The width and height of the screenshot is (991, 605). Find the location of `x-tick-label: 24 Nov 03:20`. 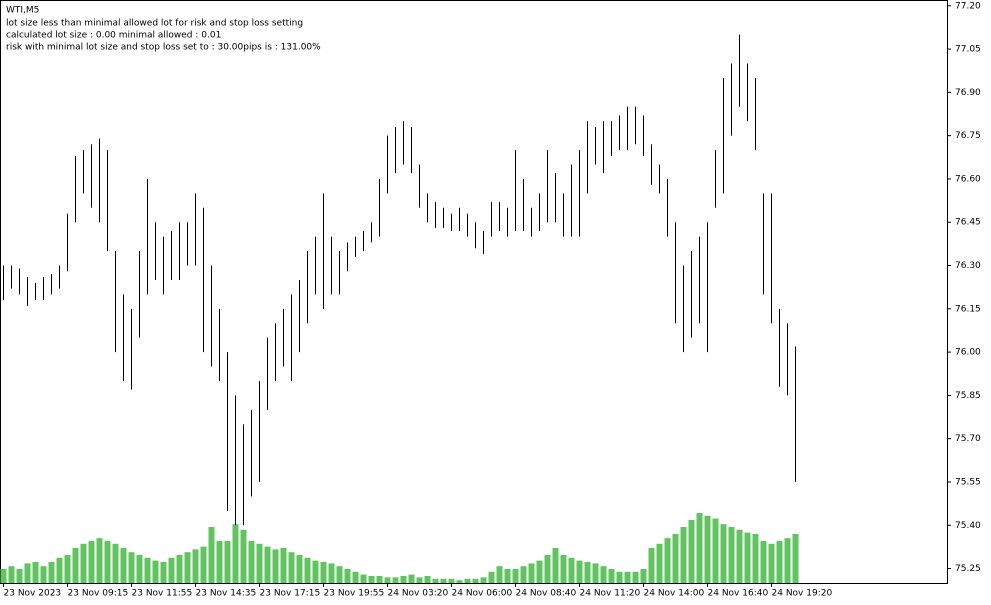

x-tick-label: 24 Nov 03:20 is located at coordinates (418, 594).